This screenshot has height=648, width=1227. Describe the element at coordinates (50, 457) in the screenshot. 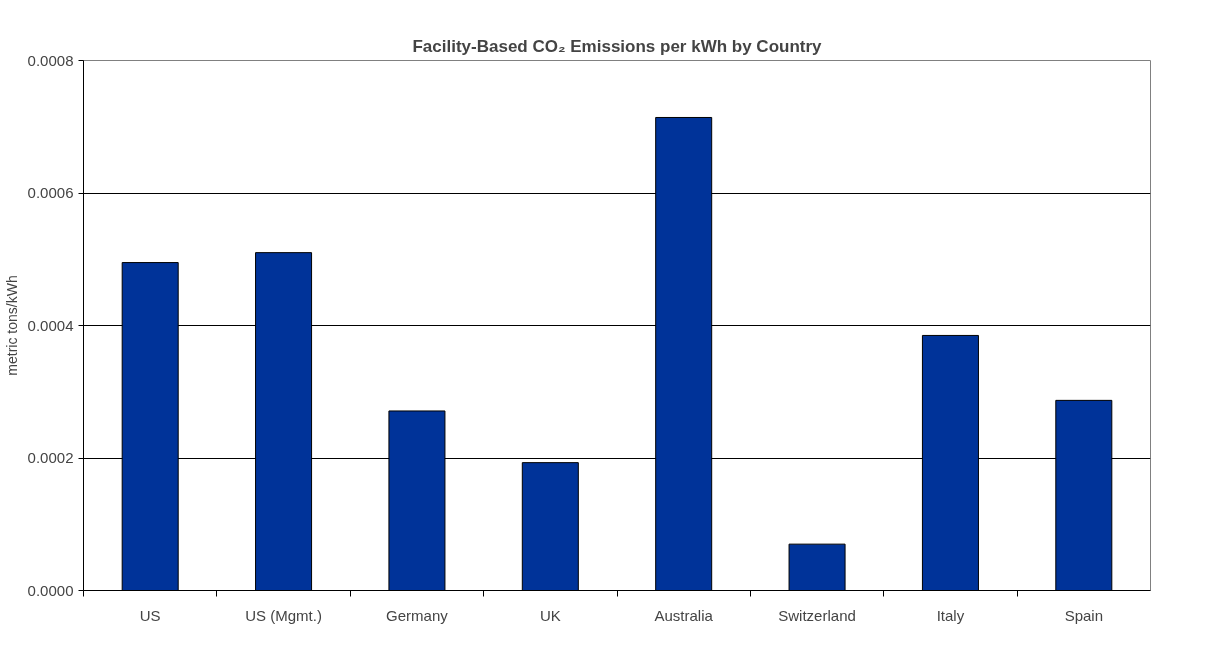

I see `y-tick-label: 0.0002` at that location.